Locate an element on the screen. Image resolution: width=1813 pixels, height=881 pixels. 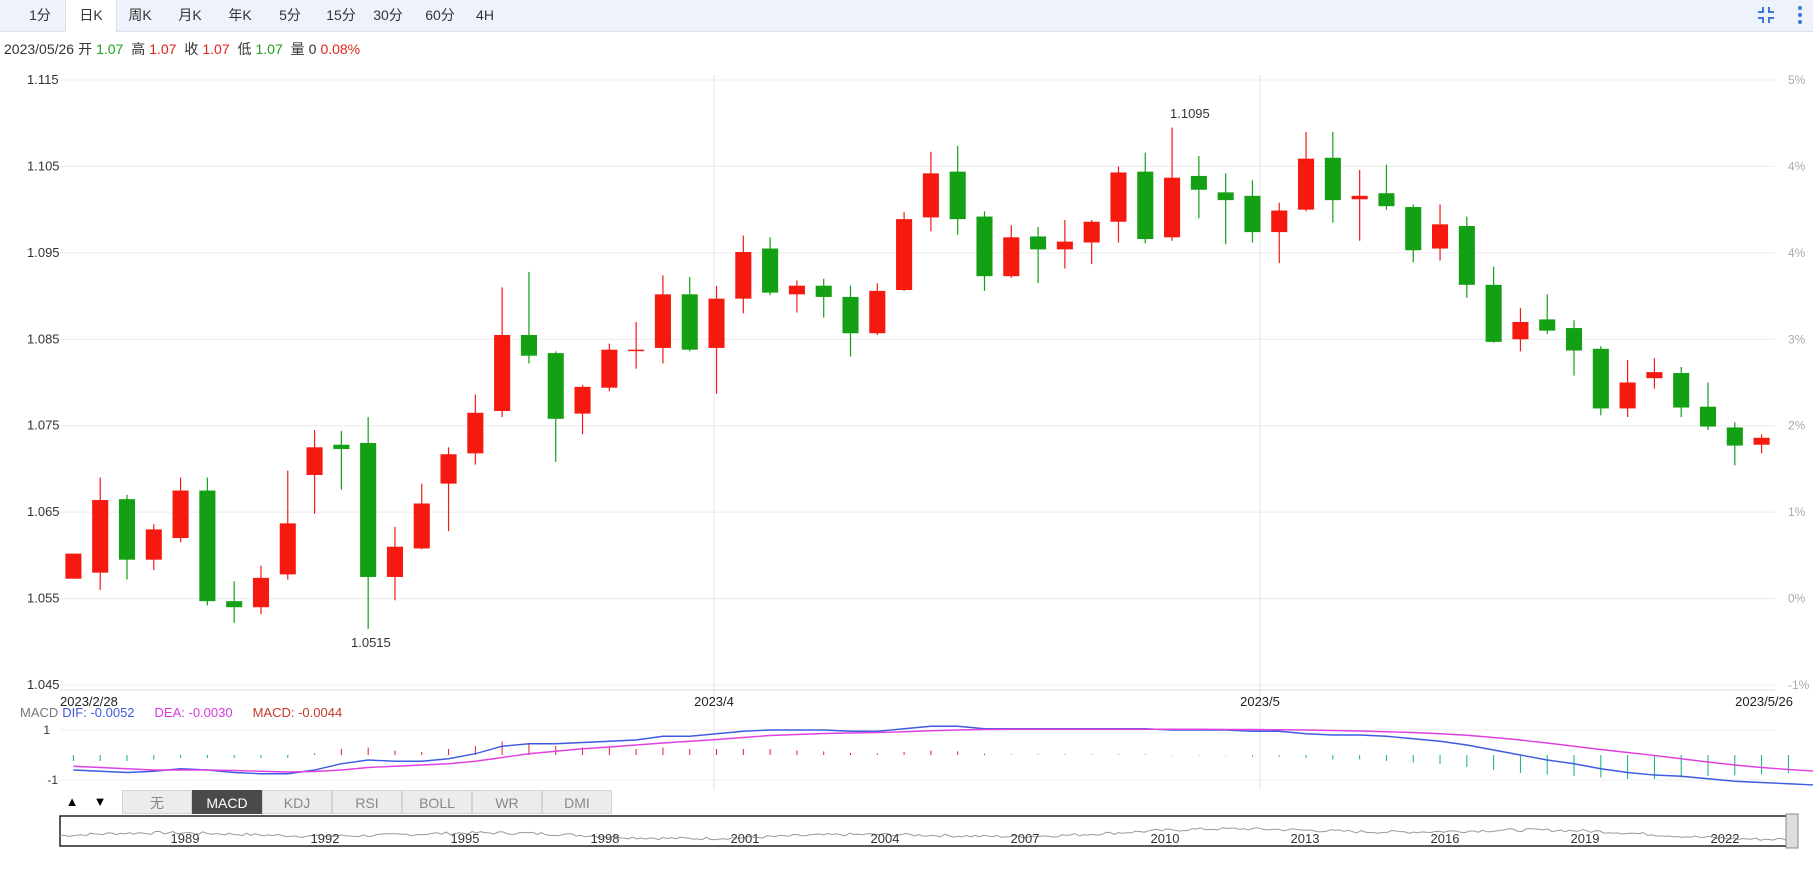
tab-8: 60分 is located at coordinates (440, 15).